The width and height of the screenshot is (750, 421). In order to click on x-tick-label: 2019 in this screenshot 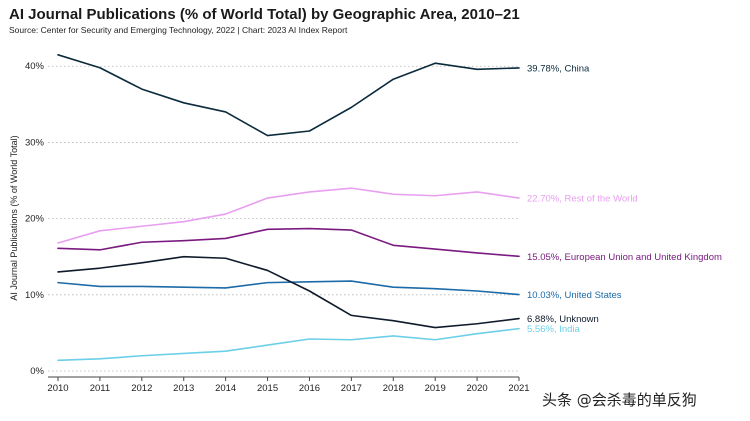, I will do `click(435, 388)`.